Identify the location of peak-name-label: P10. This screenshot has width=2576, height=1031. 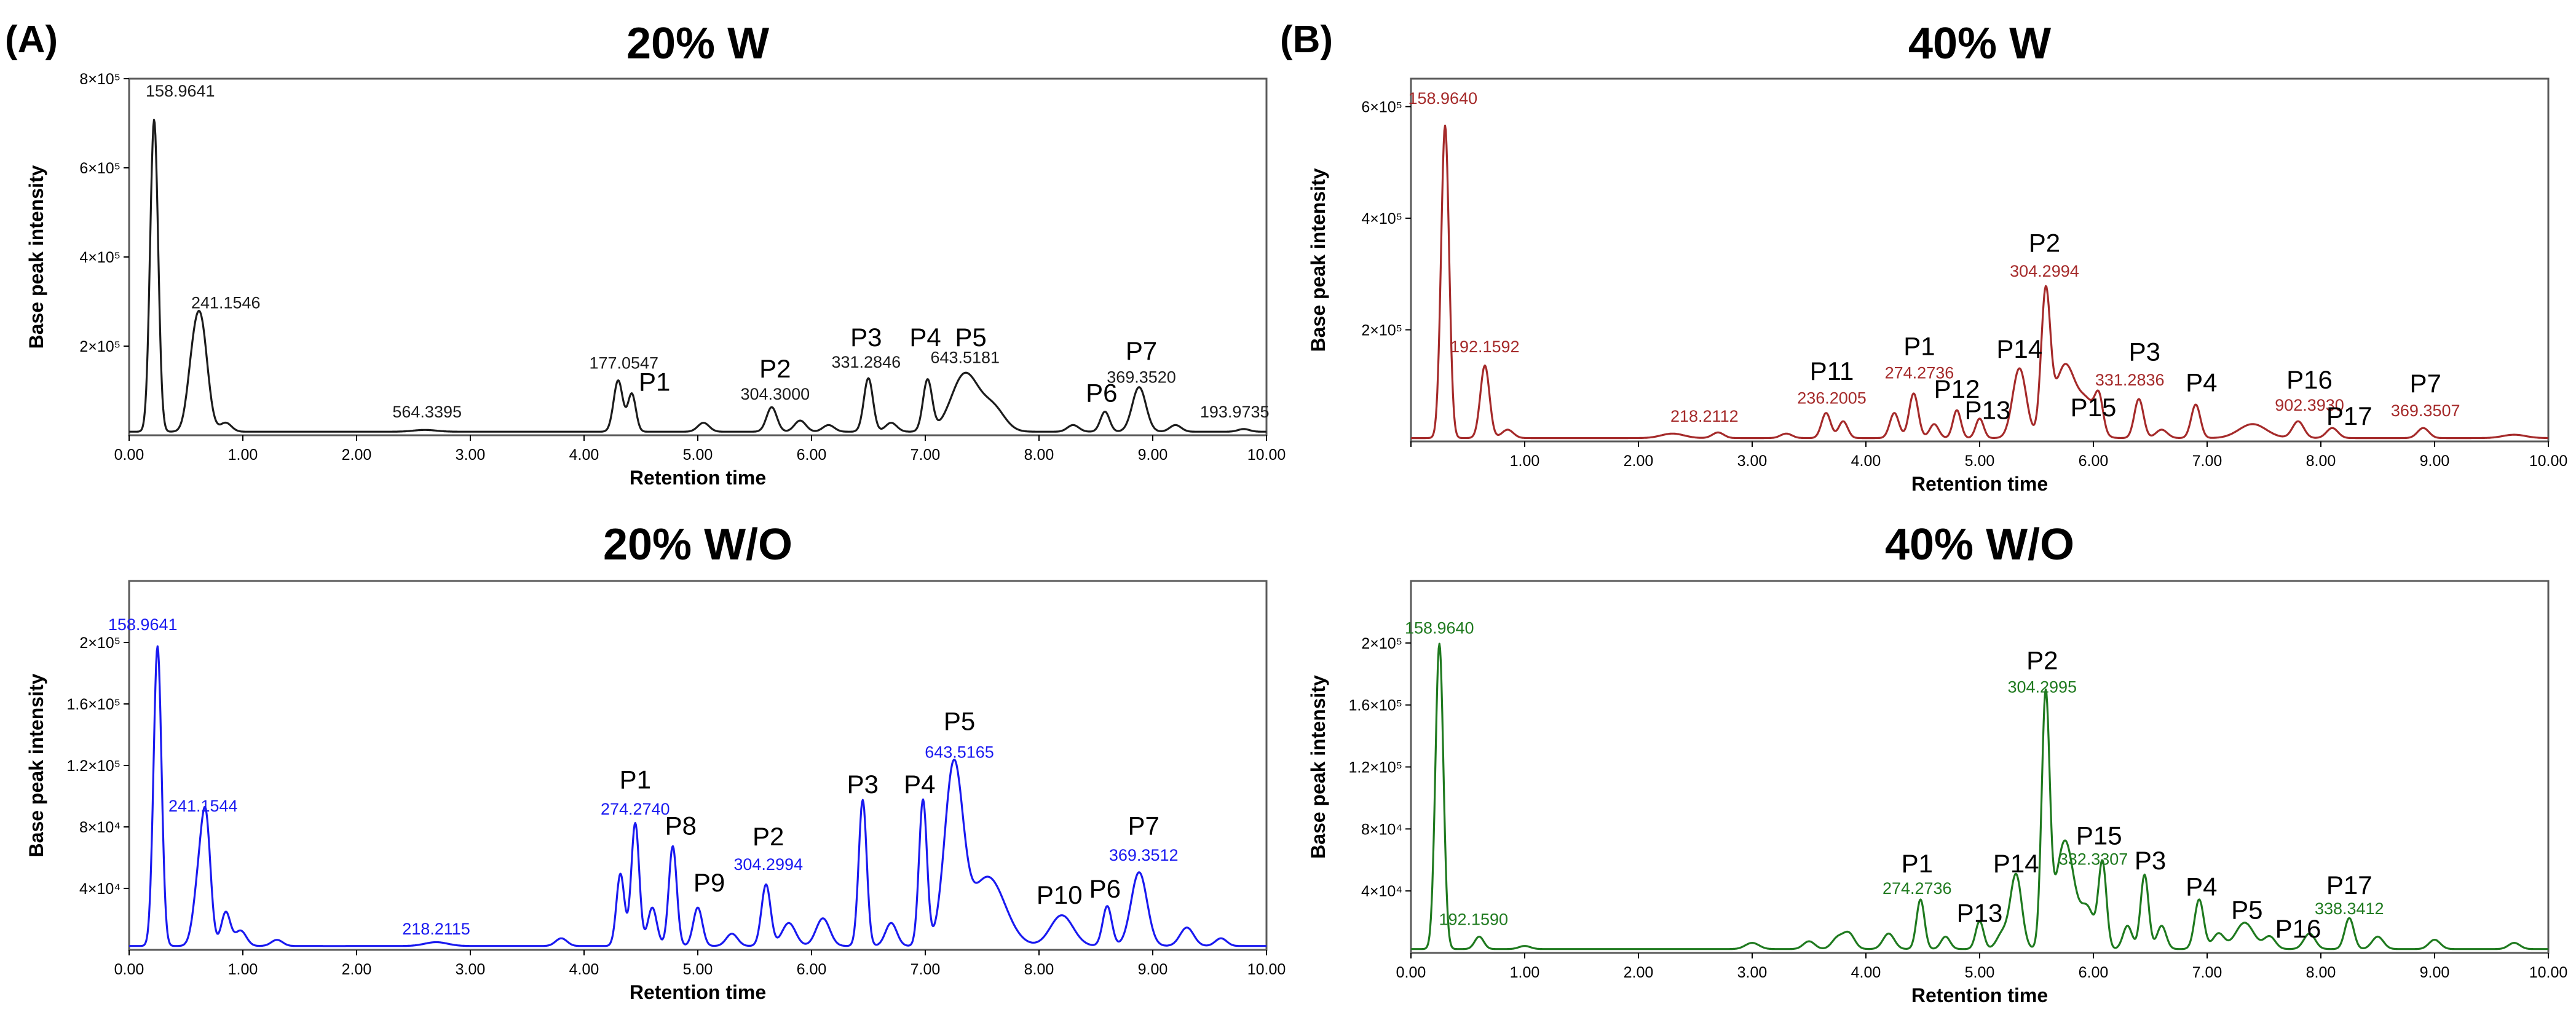
(1060, 894).